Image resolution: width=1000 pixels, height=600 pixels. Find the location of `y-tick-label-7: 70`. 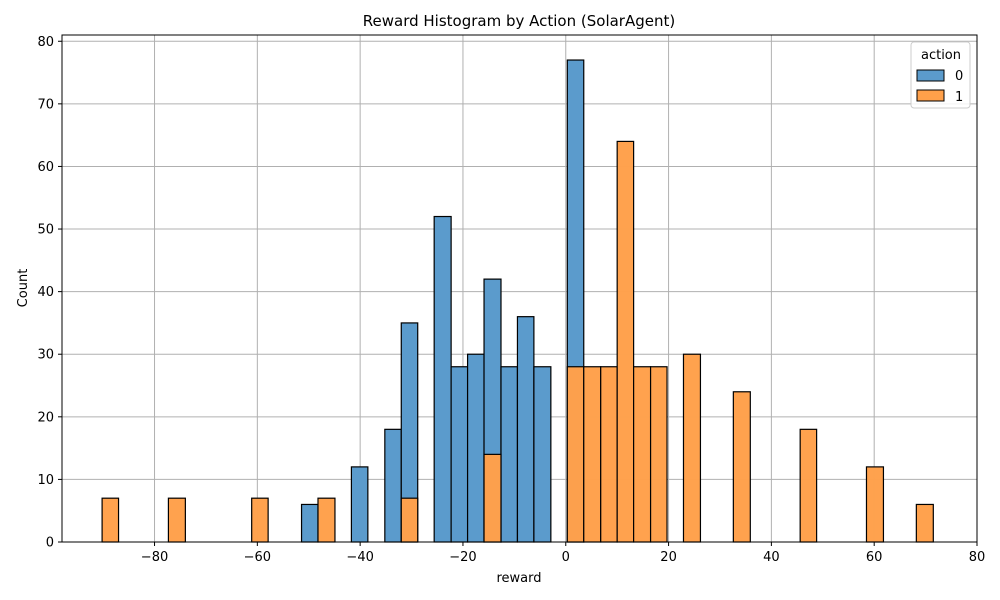

y-tick-label-7: 70 is located at coordinates (45, 104).